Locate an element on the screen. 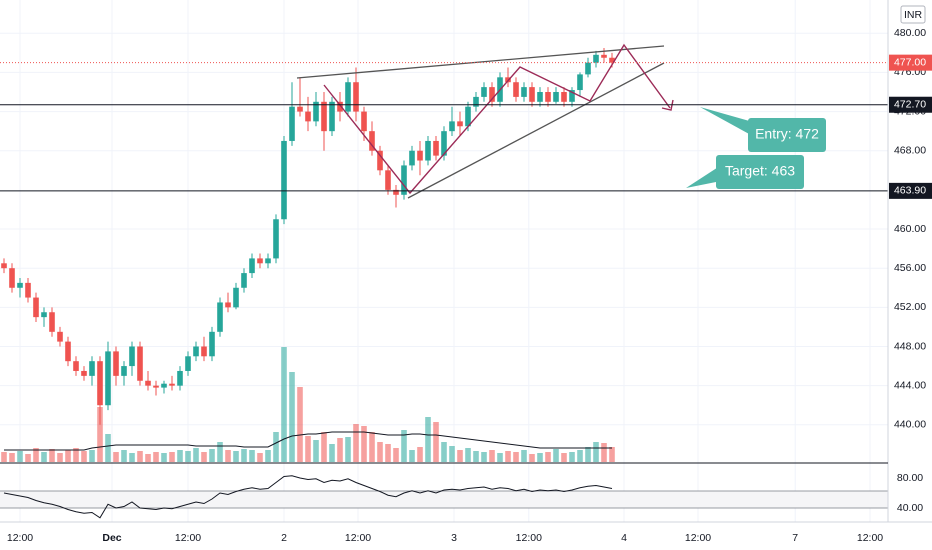 The height and width of the screenshot is (550, 932). x-tick-label: 7 is located at coordinates (795, 538).